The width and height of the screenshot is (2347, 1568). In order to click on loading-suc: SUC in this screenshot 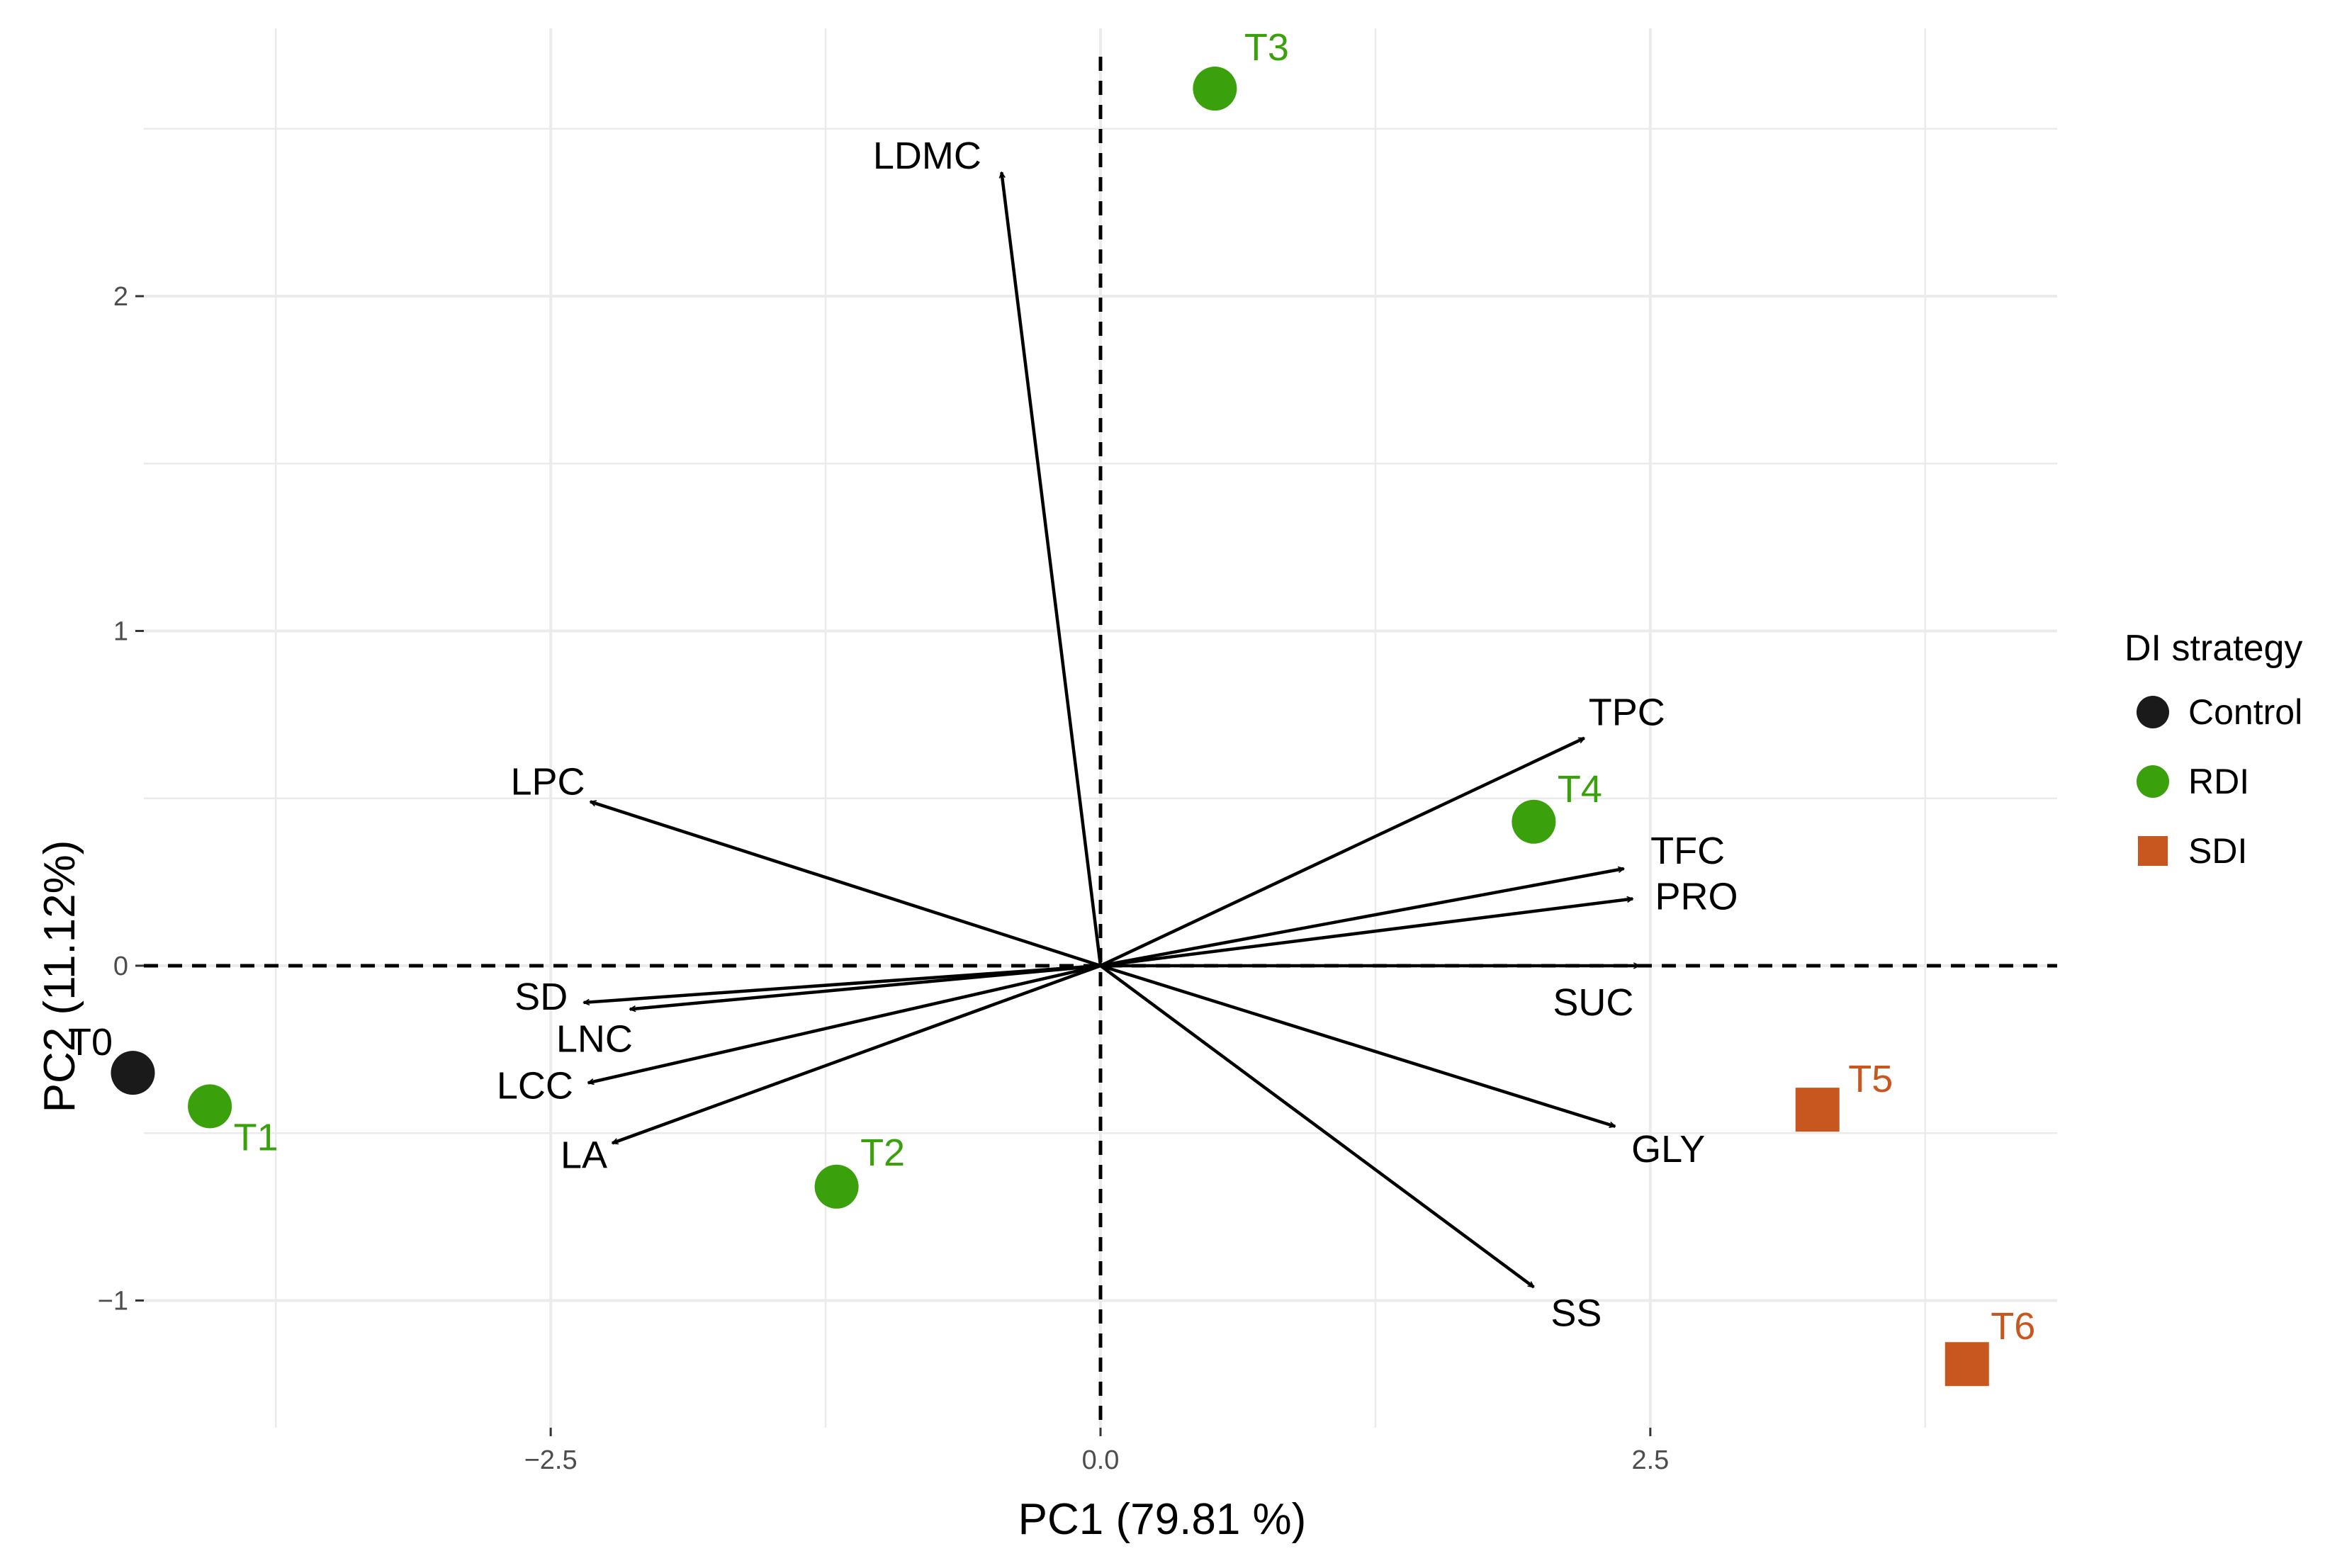, I will do `click(1370, 995)`.